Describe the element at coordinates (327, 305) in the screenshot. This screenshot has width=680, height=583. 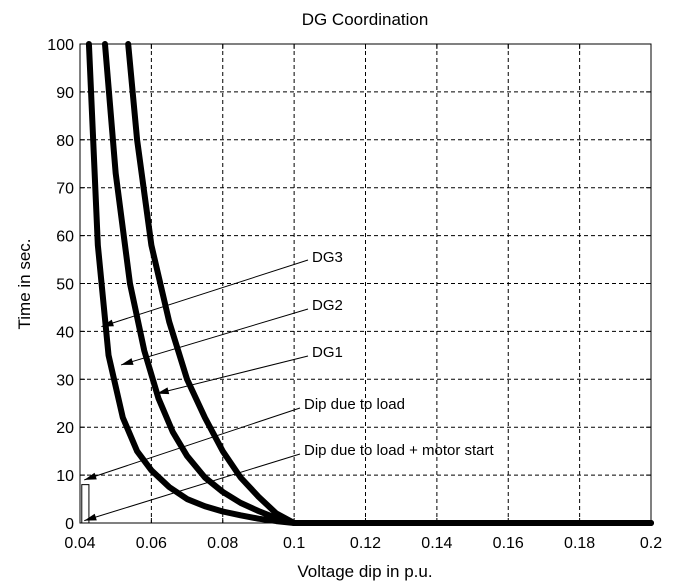
I see `annotation-label: DG2` at that location.